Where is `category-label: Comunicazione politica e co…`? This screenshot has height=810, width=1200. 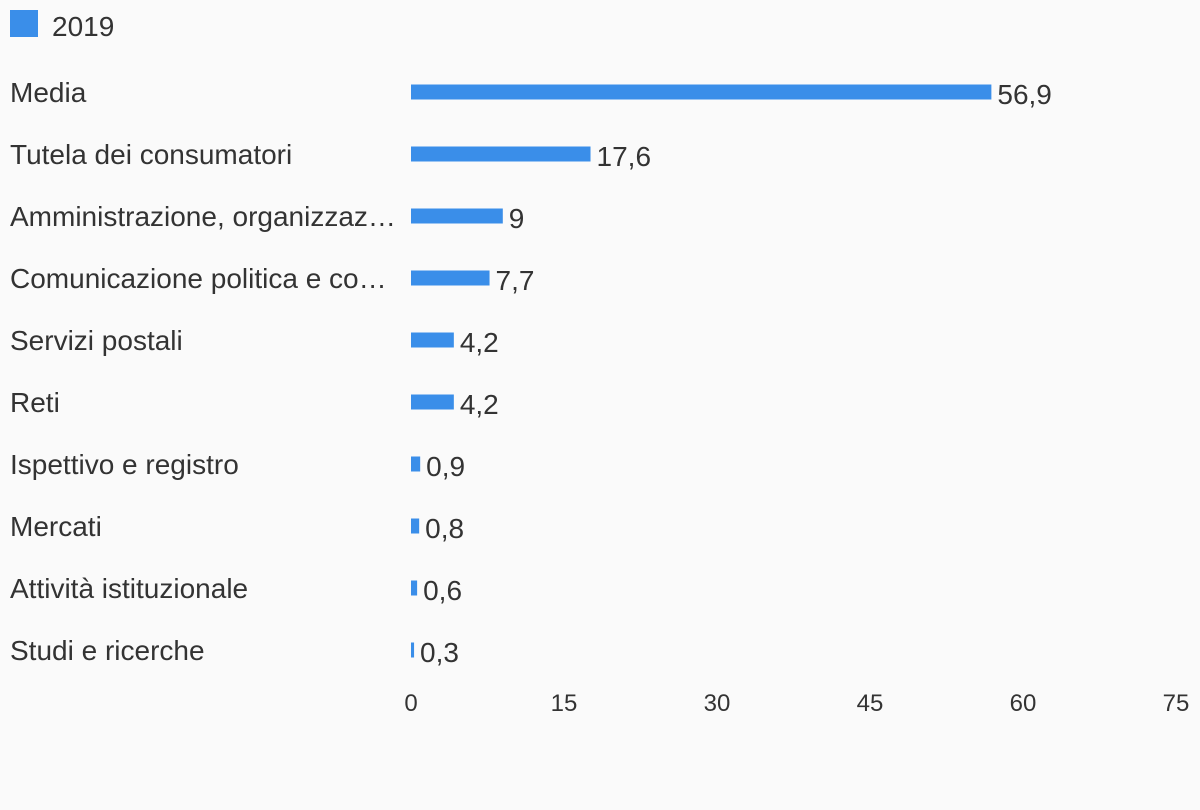
category-label: Comunicazione politica e co… is located at coordinates (198, 278).